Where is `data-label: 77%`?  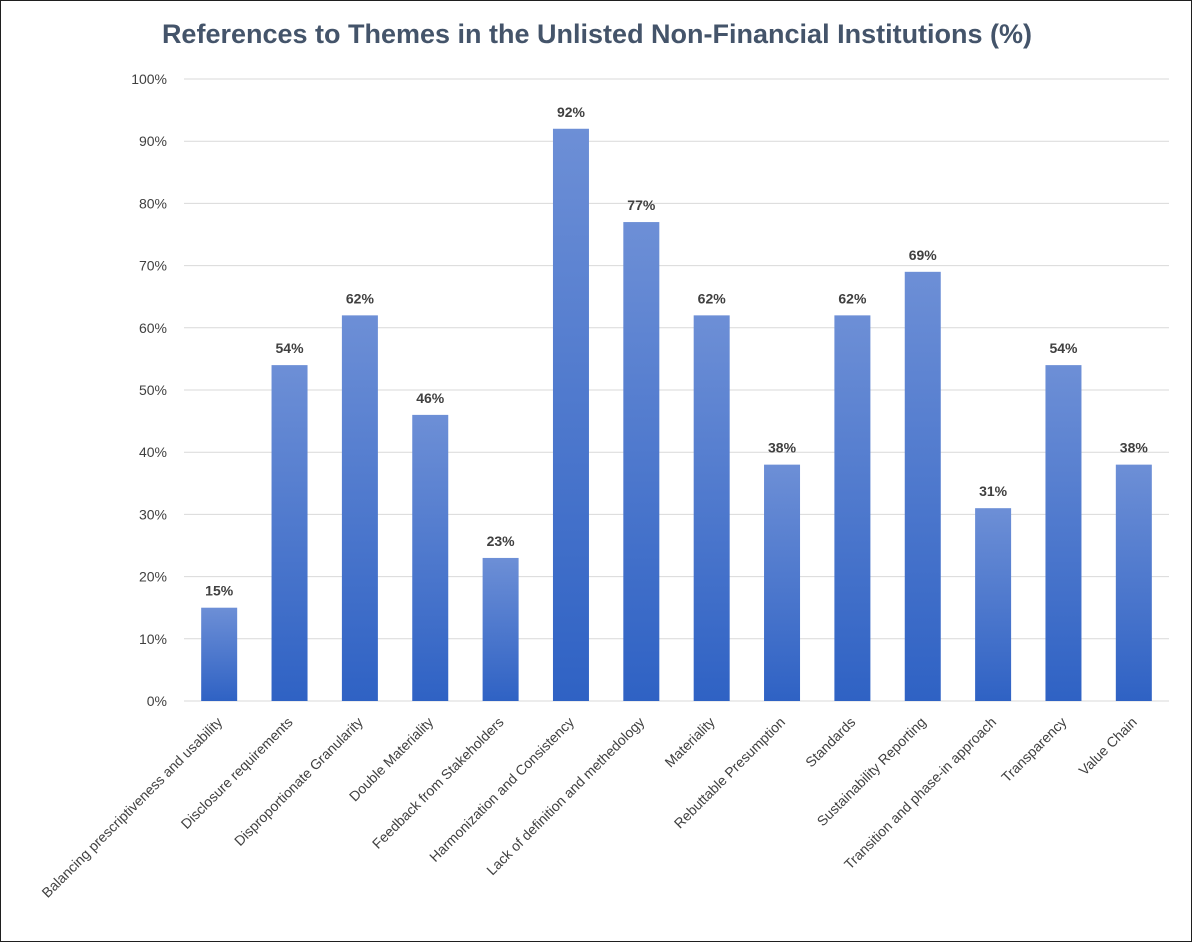 data-label: 77% is located at coordinates (641, 205).